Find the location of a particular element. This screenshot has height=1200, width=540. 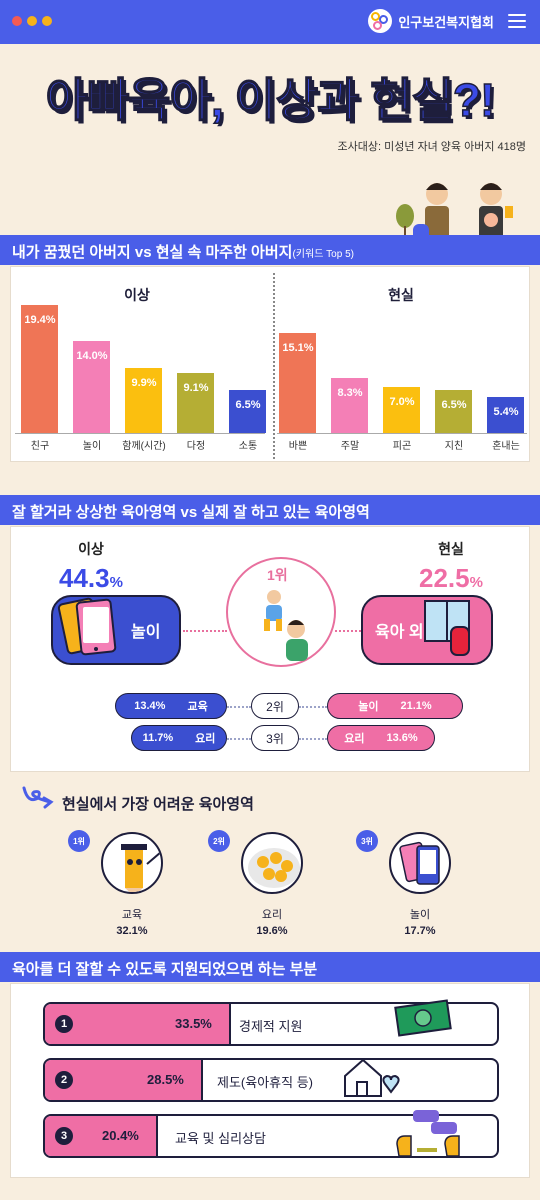

section1-header: 내가 꿈꿨던 아버지 vs 현실 속 마주한 아버지(키워드 Top 5) is located at coordinates (270, 250).